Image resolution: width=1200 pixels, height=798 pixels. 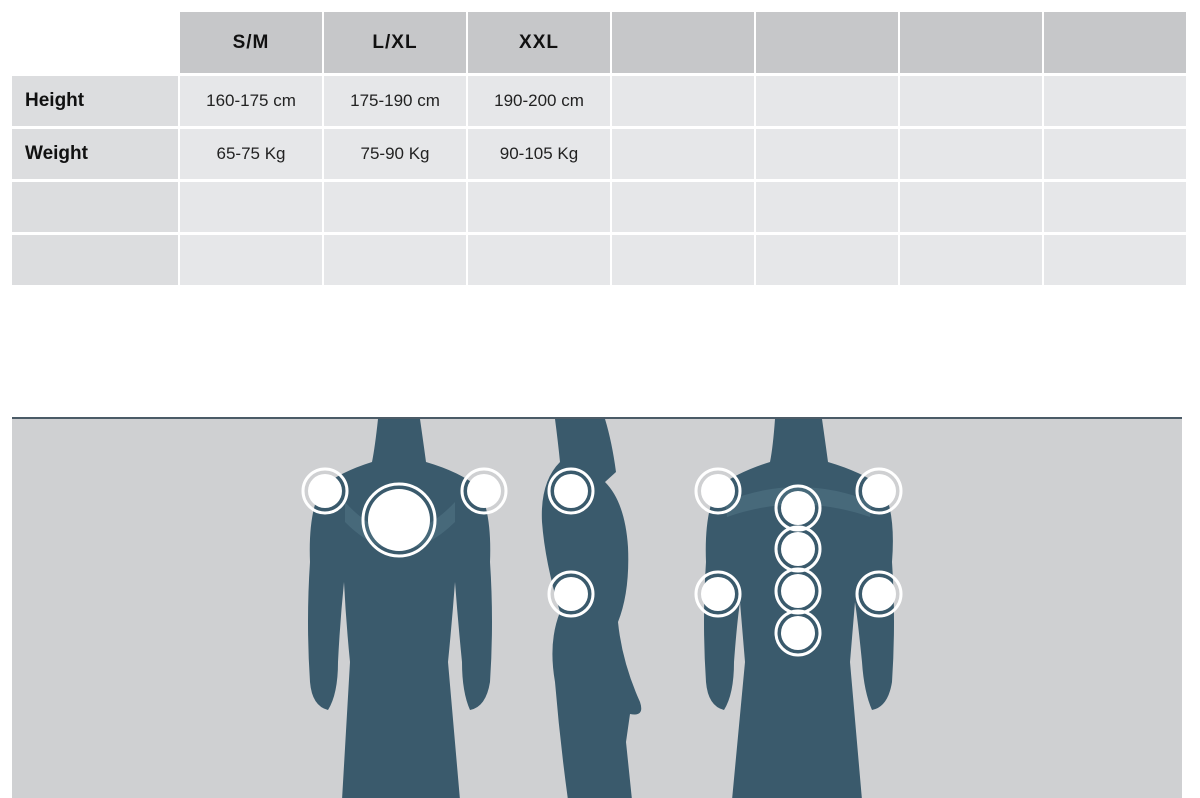 I want to click on column-header: L/XL, so click(x=395, y=42).